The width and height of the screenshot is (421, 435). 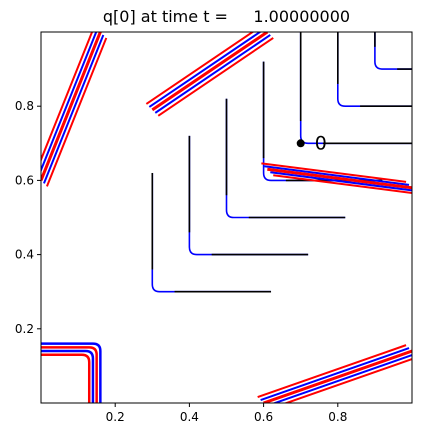 I want to click on x-tick-label-1: 0.4, so click(x=189, y=417).